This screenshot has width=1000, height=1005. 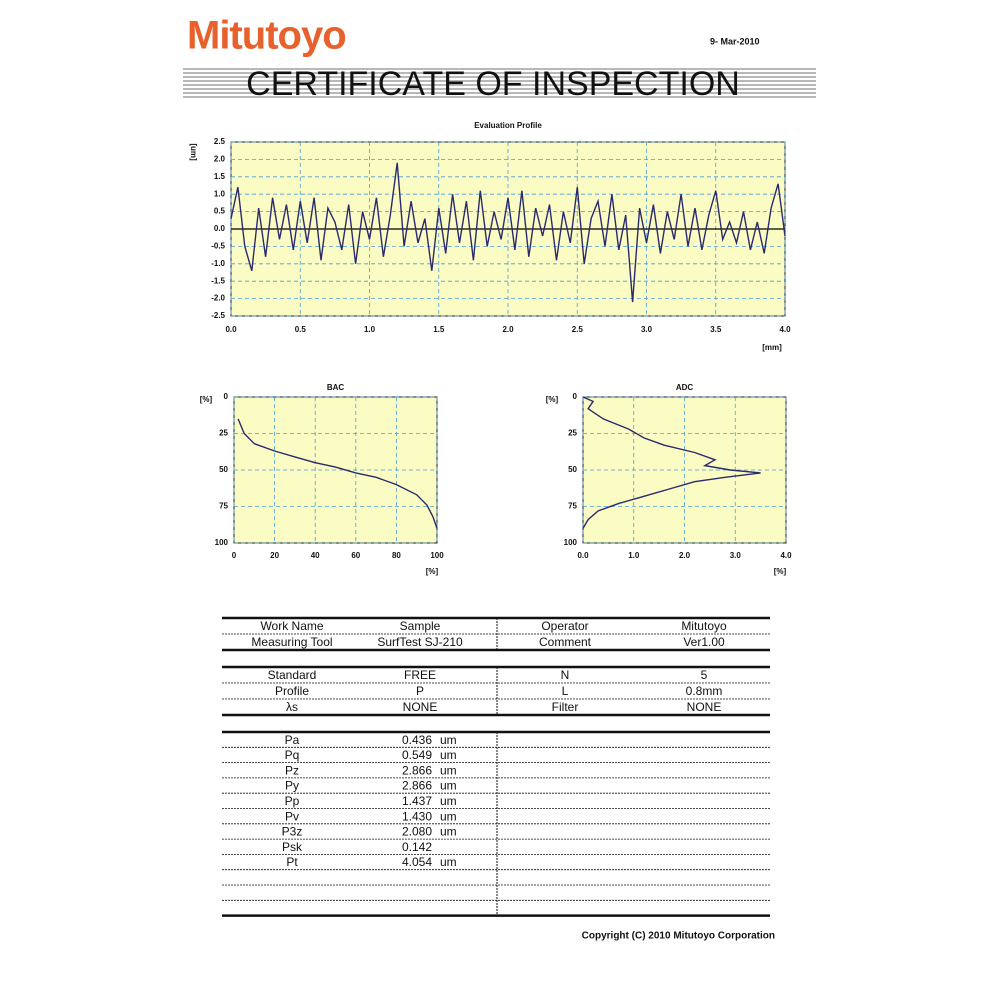 What do you see at coordinates (193, 152) in the screenshot?
I see `y-axis-label: [um]` at bounding box center [193, 152].